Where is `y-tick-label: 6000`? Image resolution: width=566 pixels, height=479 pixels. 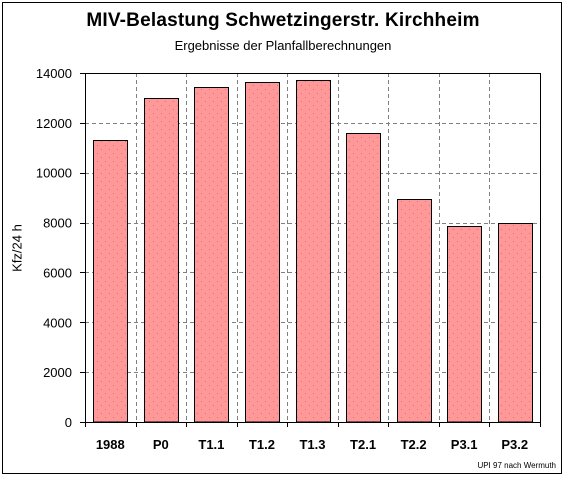
y-tick-label: 6000 is located at coordinates (57, 272).